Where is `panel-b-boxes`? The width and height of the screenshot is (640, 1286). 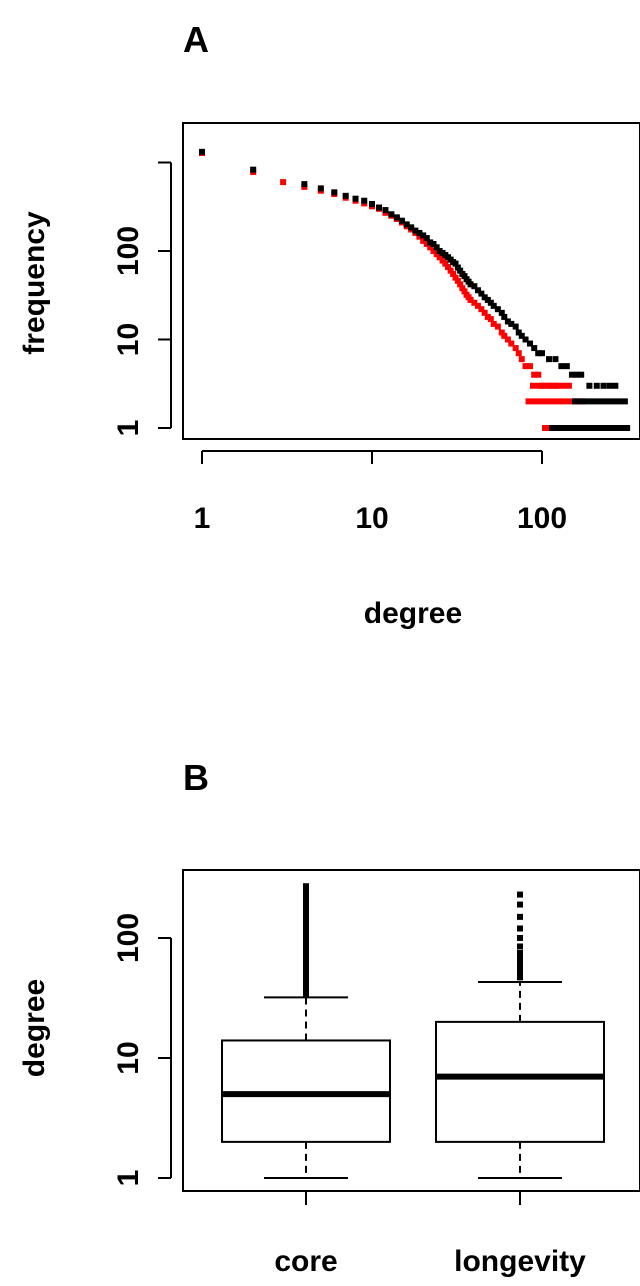 panel-b-boxes is located at coordinates (413, 1031).